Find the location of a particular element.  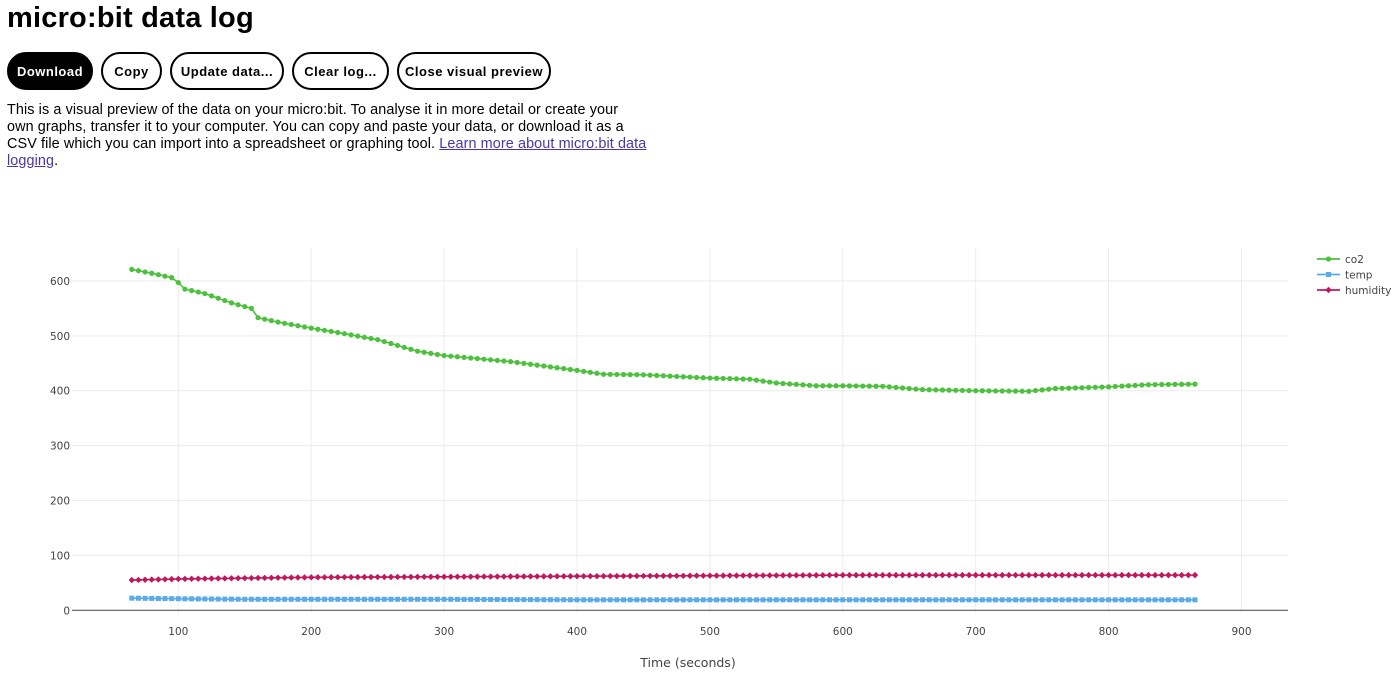

learn-more-link: Learn more about micro:bit data logging is located at coordinates (327, 152).